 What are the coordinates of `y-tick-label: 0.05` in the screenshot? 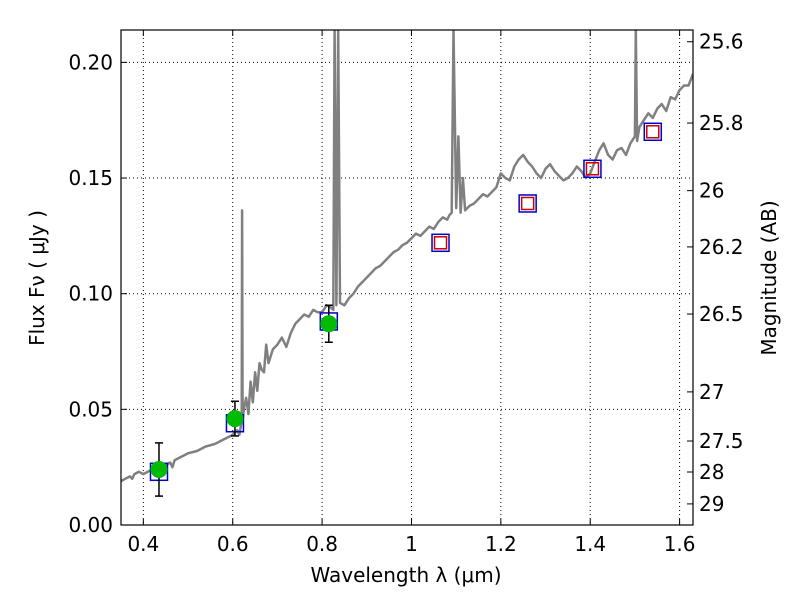 It's located at (90, 409).